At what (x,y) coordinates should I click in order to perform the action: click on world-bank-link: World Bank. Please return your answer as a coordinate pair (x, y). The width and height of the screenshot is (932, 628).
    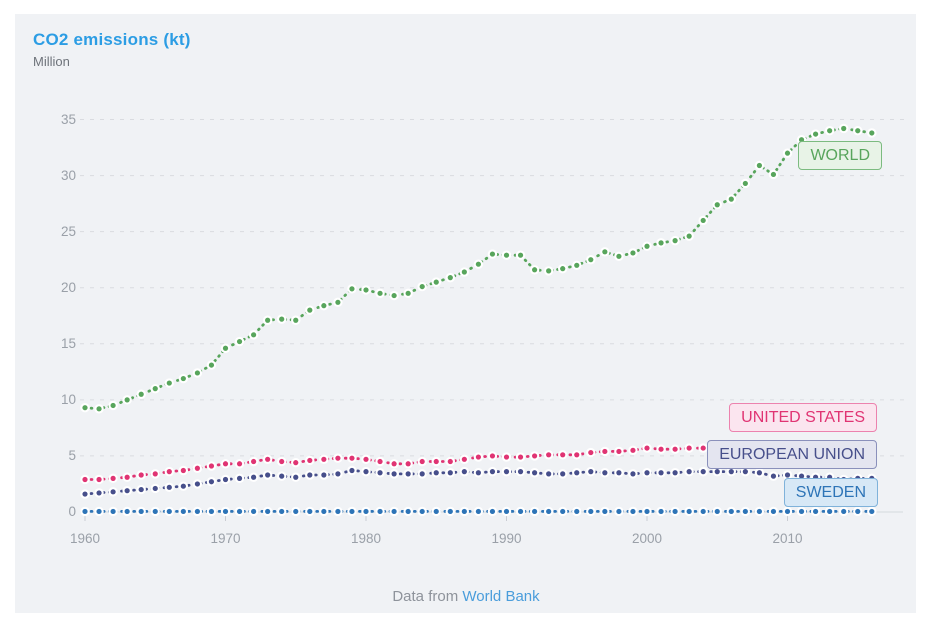
    Looking at the image, I should click on (501, 596).